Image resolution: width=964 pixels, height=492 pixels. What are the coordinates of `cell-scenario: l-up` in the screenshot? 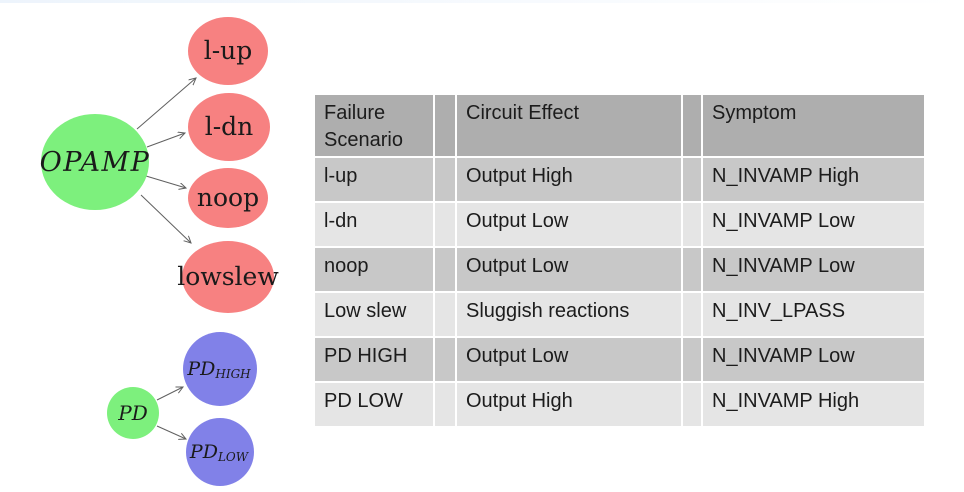 It's located at (374, 179).